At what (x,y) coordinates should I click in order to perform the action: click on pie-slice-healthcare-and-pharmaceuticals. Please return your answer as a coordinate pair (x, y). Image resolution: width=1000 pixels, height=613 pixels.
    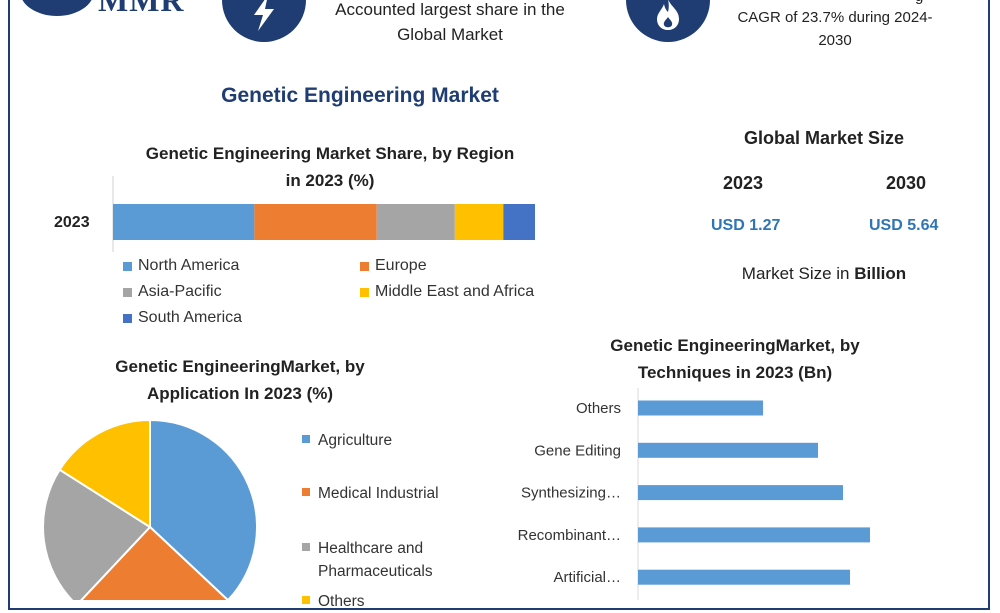
    Looking at the image, I should click on (97, 534).